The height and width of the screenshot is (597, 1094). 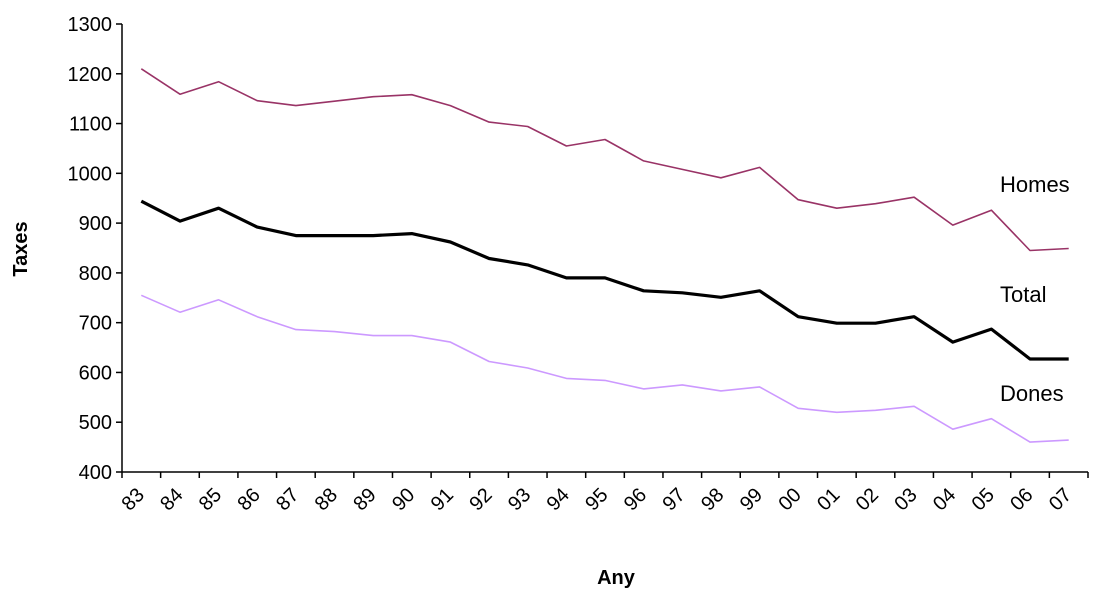 I want to click on x-tick-label: 05, so click(x=983, y=499).